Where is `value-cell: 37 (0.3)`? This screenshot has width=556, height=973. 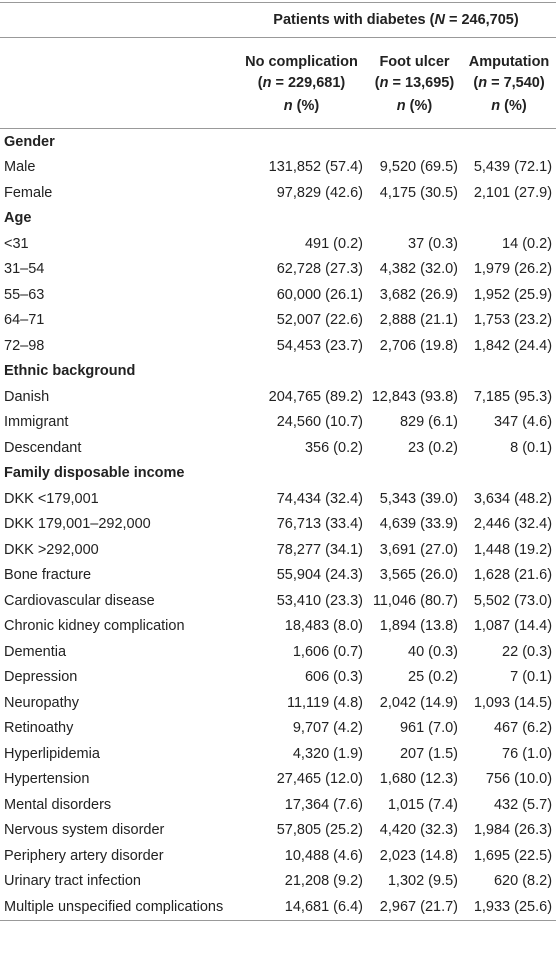
value-cell: 37 (0.3) is located at coordinates (433, 243).